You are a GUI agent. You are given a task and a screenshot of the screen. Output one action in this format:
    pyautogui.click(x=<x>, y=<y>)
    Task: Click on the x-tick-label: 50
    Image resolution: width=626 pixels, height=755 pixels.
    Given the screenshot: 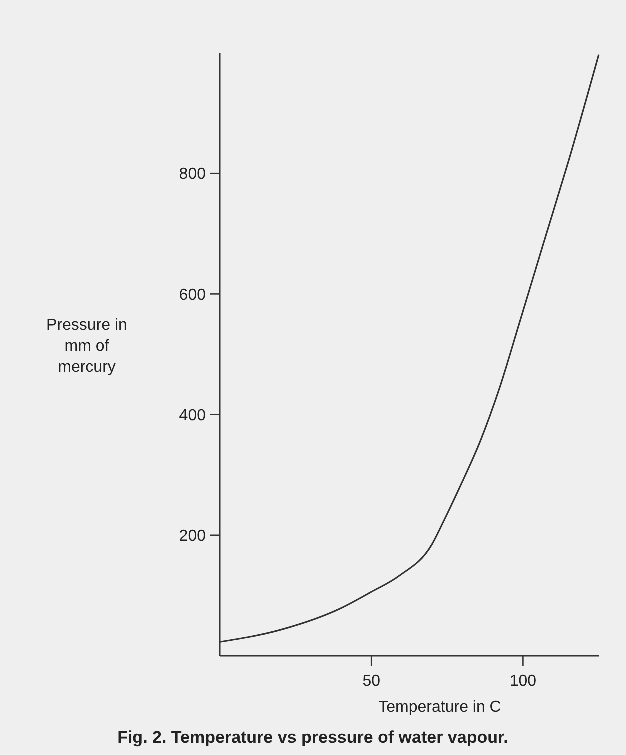 What is the action you would take?
    pyautogui.click(x=371, y=681)
    